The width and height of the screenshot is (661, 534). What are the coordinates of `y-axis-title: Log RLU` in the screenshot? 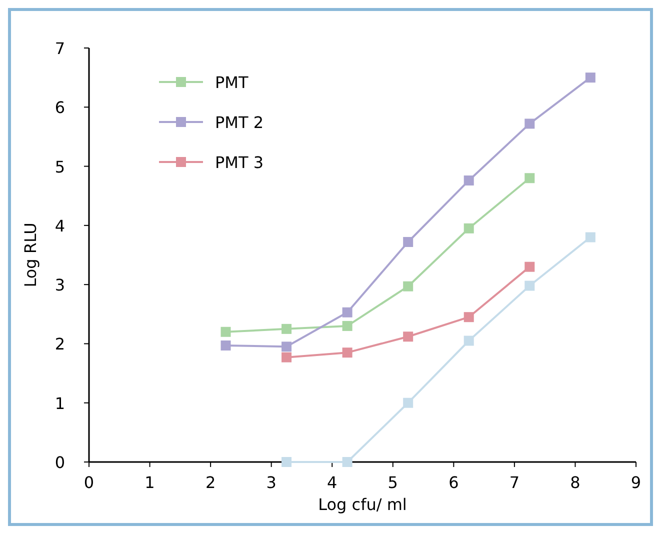 It's located at (30, 255).